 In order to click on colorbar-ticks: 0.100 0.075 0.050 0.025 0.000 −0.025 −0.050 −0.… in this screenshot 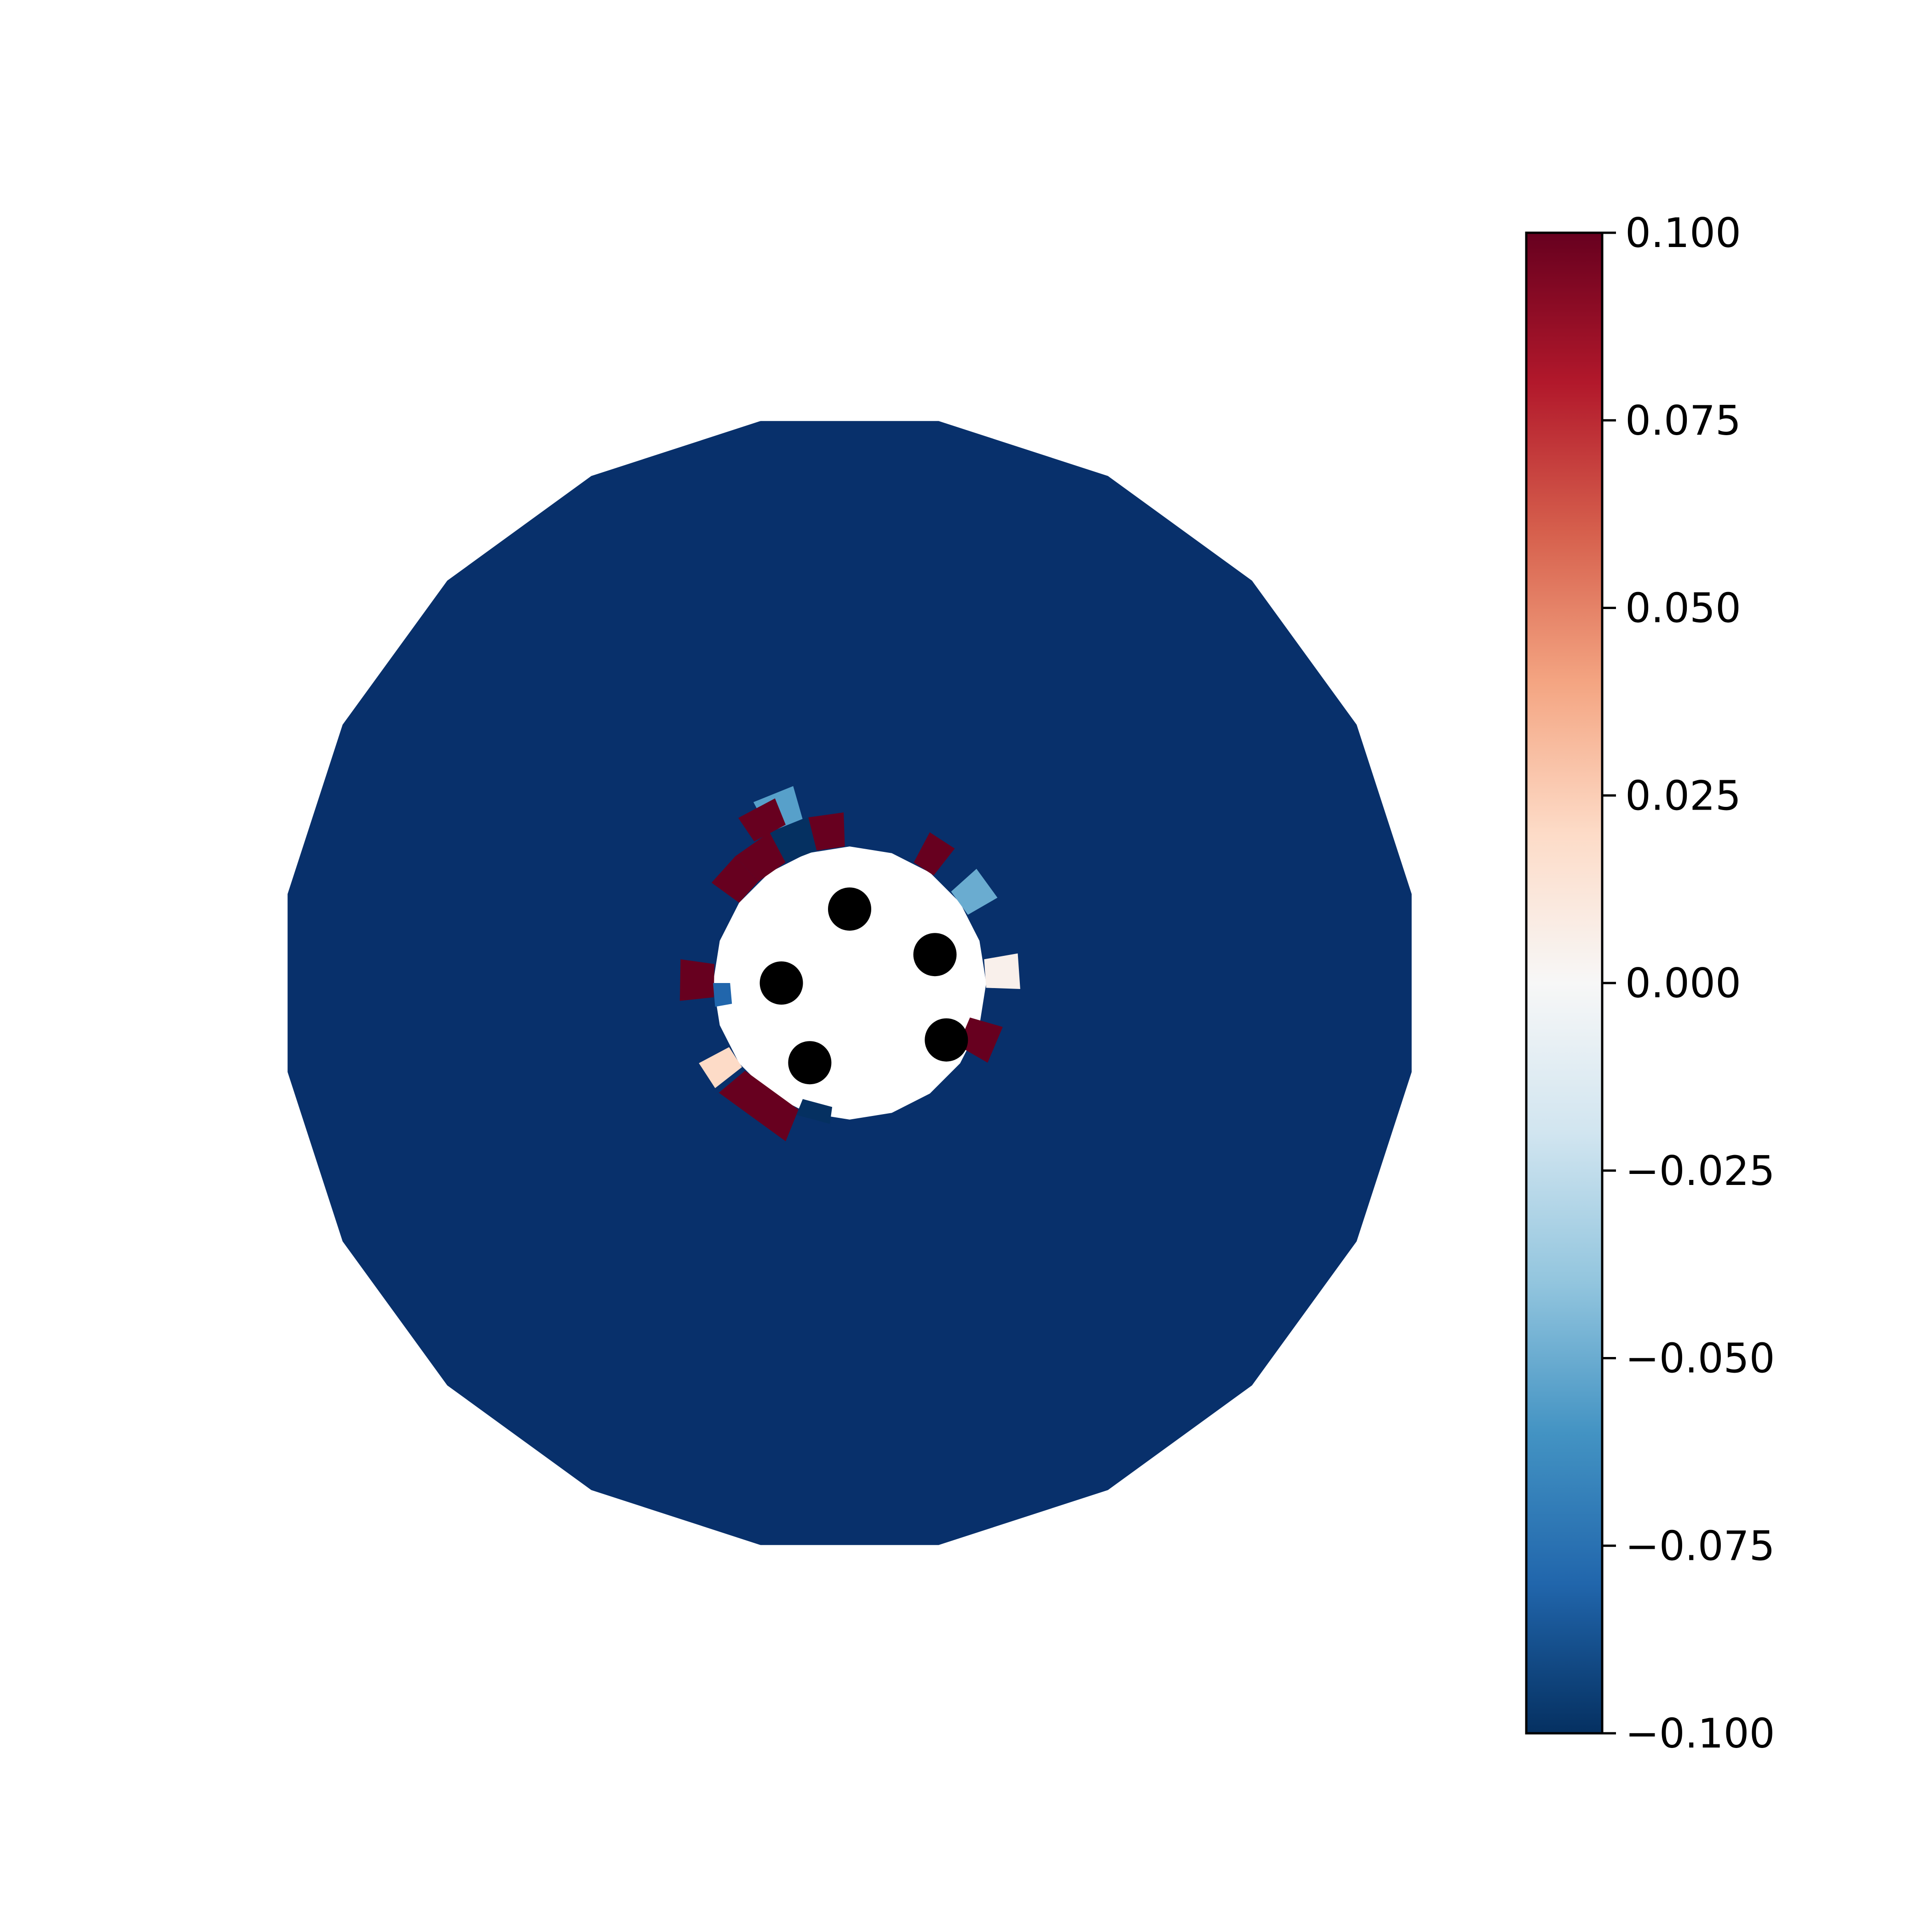, I will do `click(1688, 983)`.